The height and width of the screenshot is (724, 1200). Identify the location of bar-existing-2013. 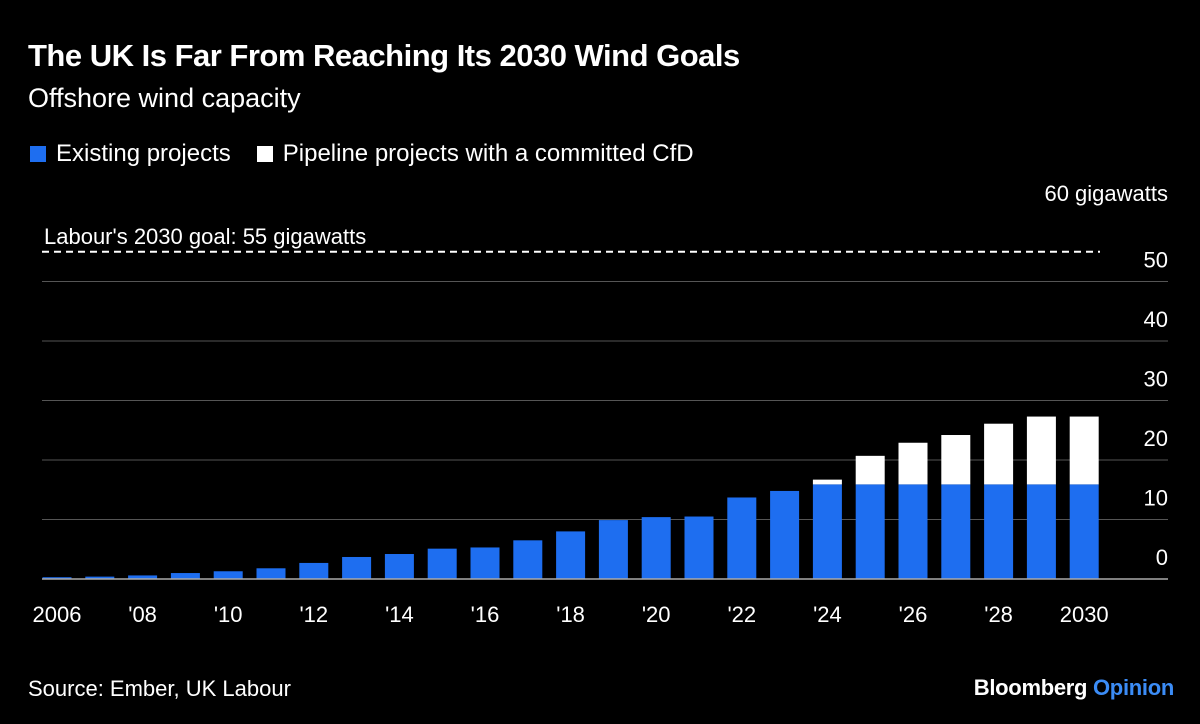
(357, 567).